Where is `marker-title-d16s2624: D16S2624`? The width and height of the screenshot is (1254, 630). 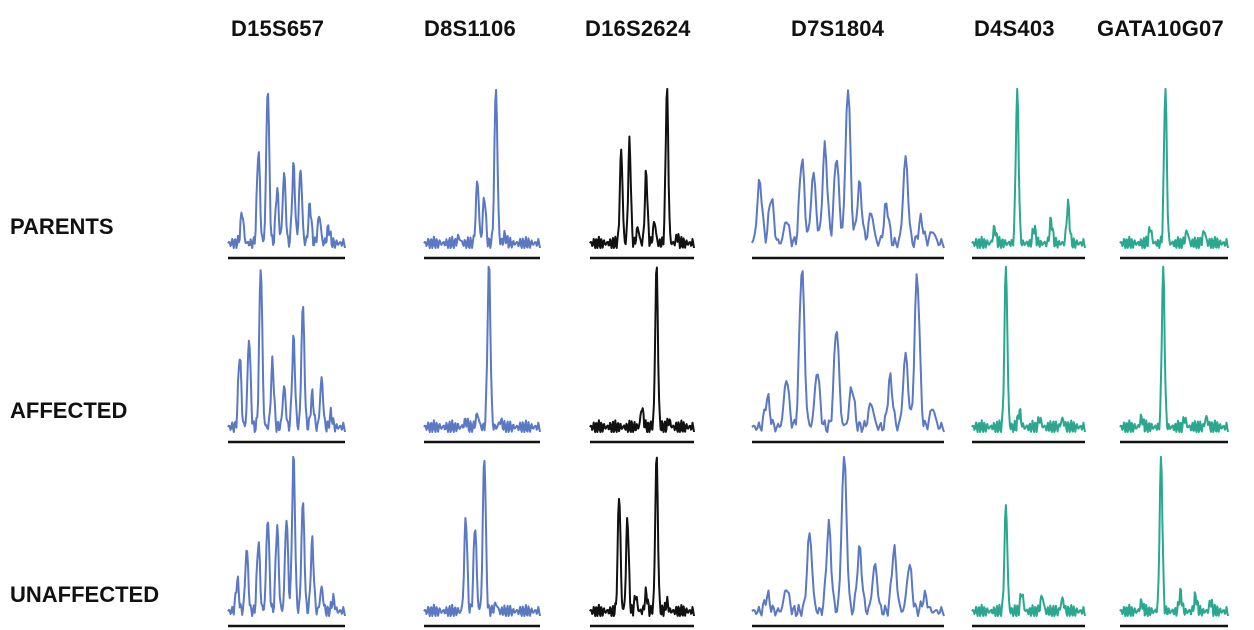 marker-title-d16s2624: D16S2624 is located at coordinates (638, 28).